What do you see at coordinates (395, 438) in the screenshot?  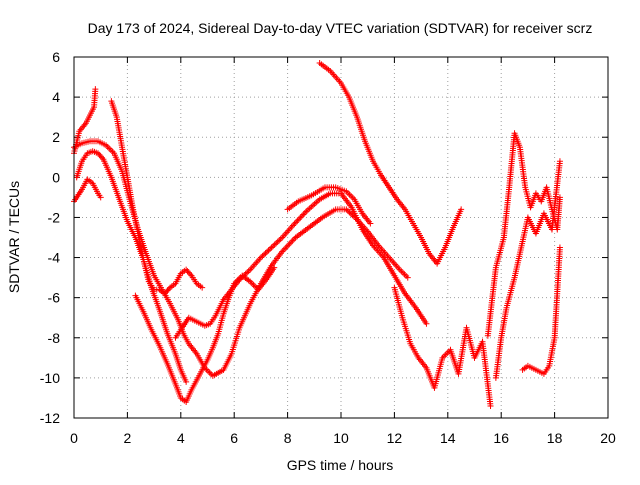 I see `x-tick-label: 12` at bounding box center [395, 438].